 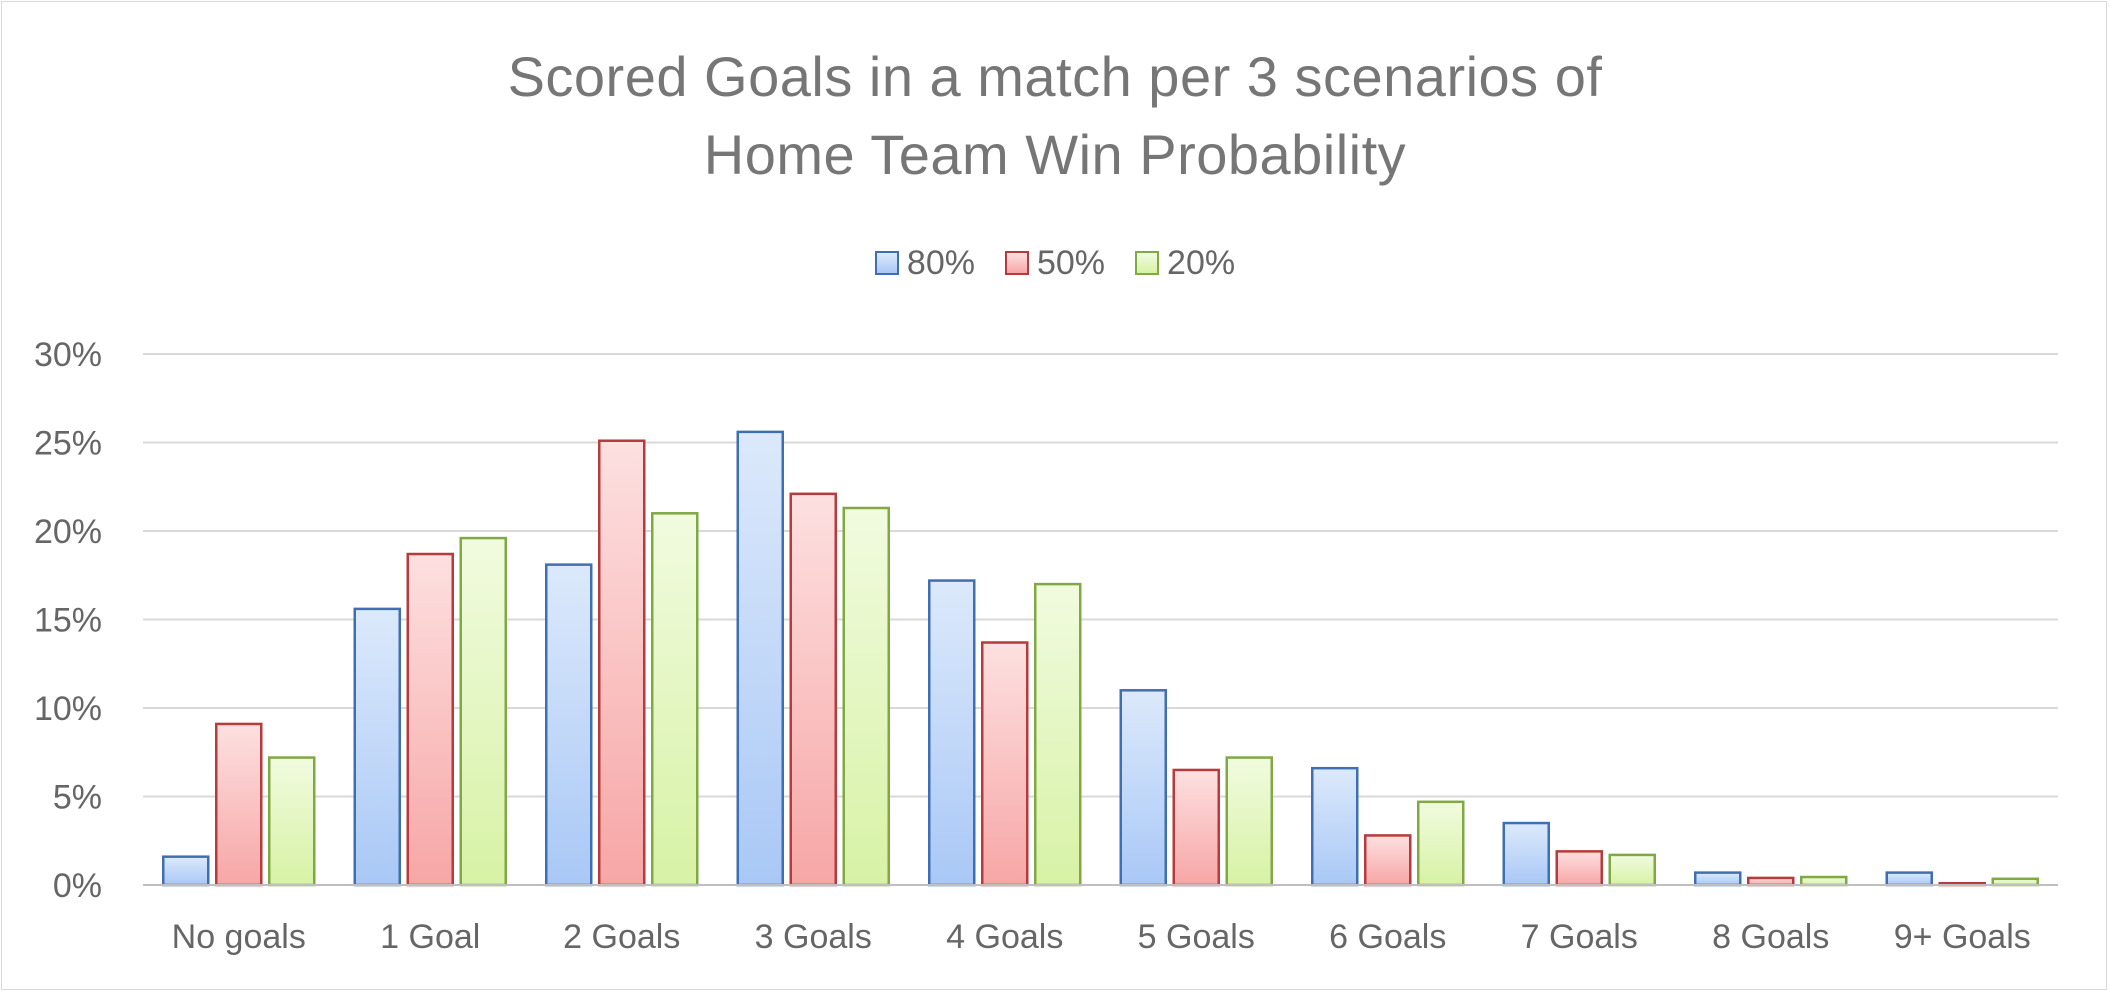 I want to click on legend-item-series-2: 50%, so click(x=1055, y=263).